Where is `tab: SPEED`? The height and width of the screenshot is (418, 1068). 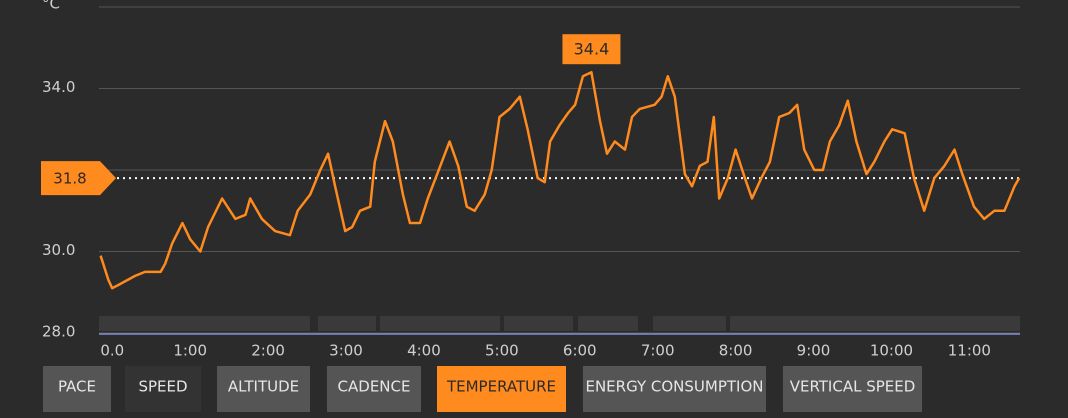 tab: SPEED is located at coordinates (163, 389).